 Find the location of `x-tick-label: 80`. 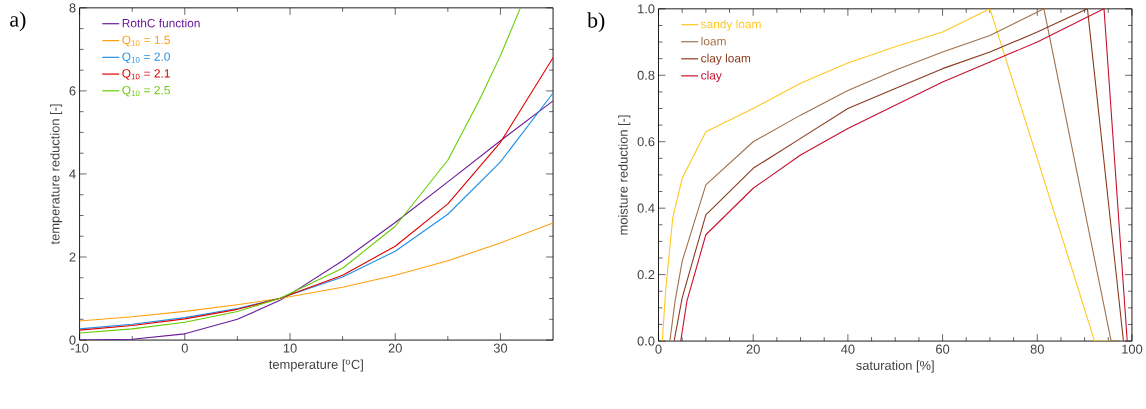

x-tick-label: 80 is located at coordinates (1037, 349).